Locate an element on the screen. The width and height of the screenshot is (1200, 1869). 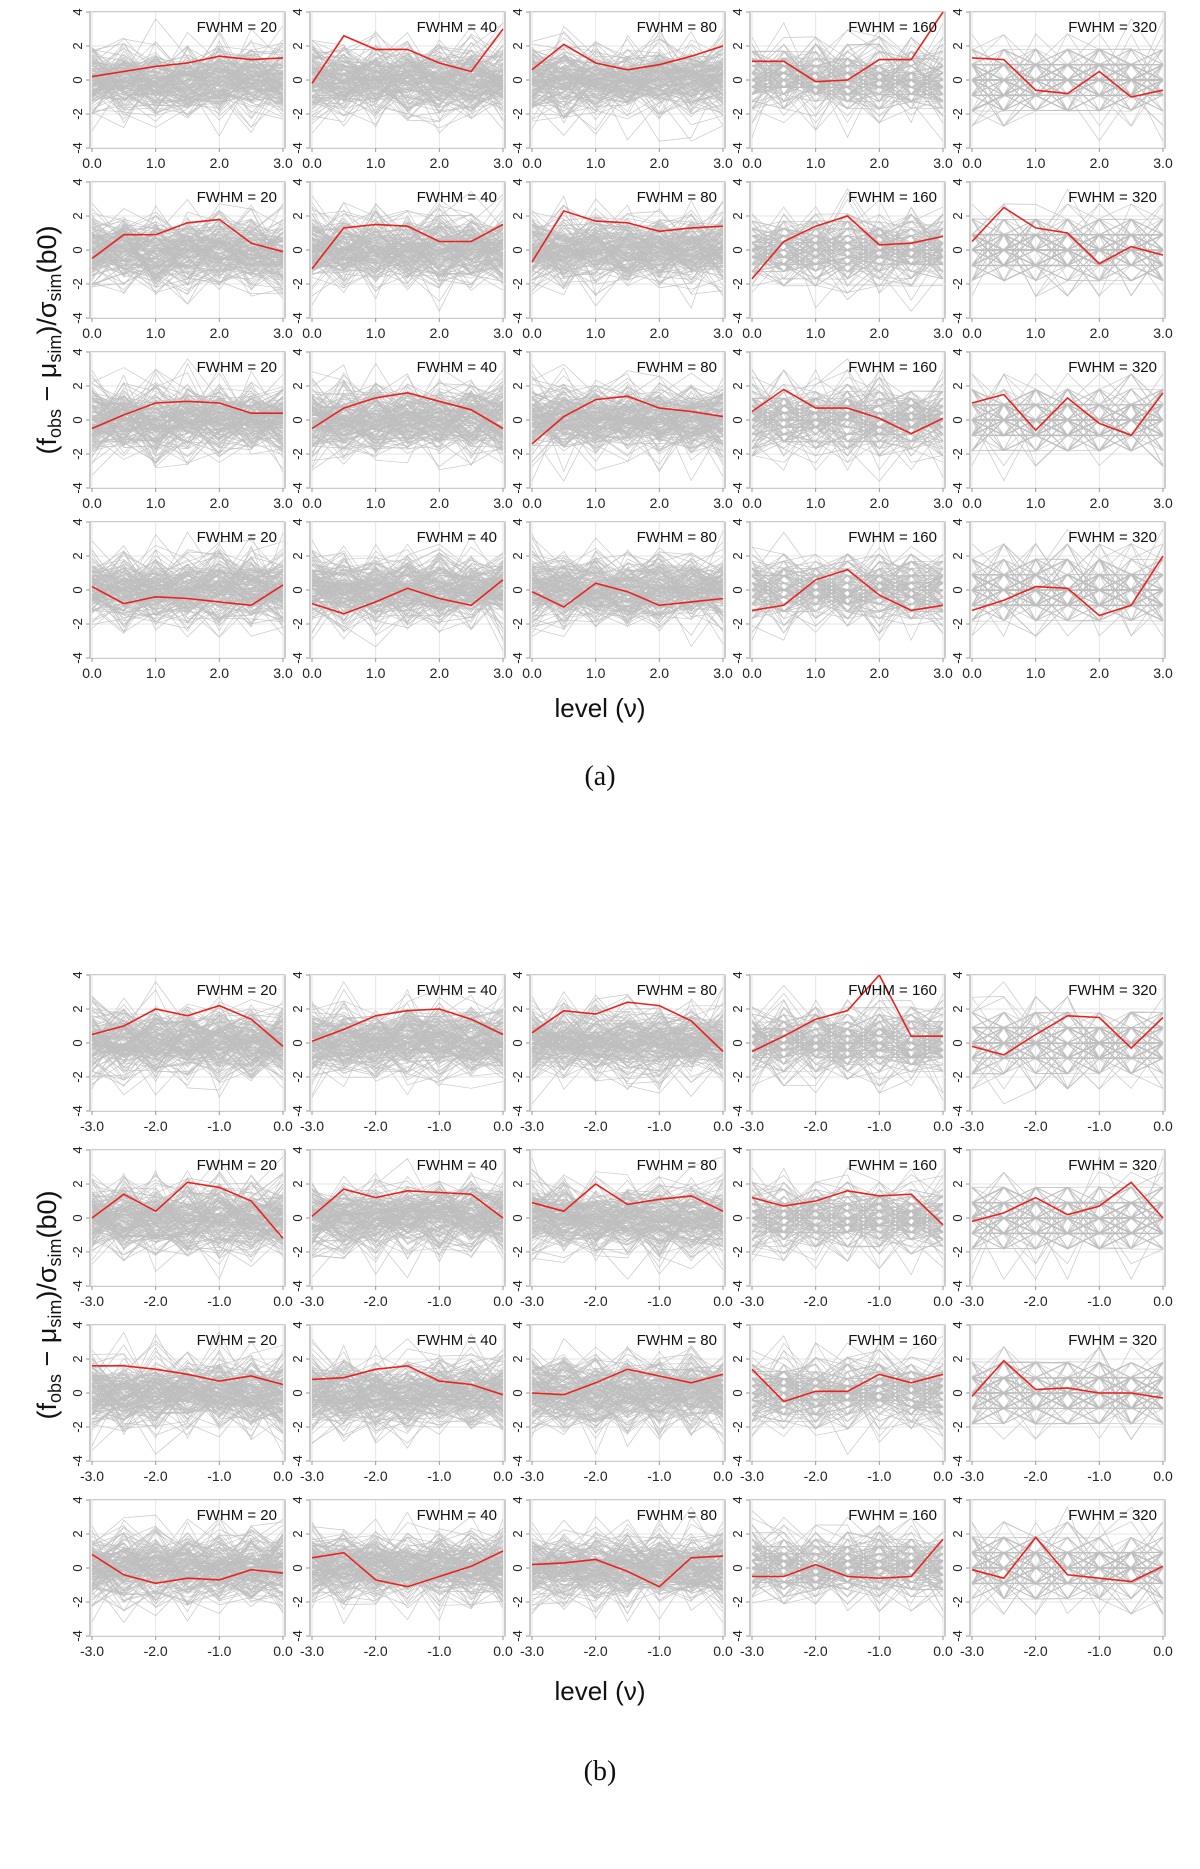
panel-title: FWHM = 40 is located at coordinates (457, 990).